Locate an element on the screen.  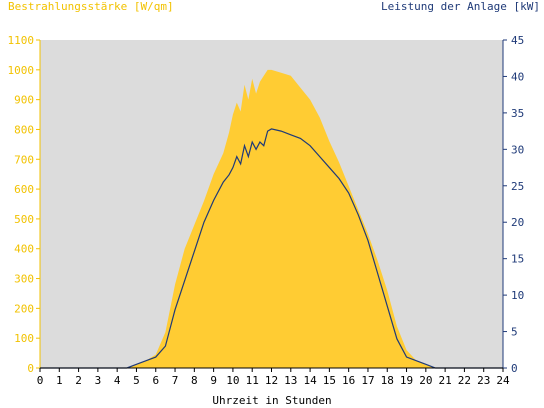
x-tick-label: 6 is located at coordinates (155, 380).